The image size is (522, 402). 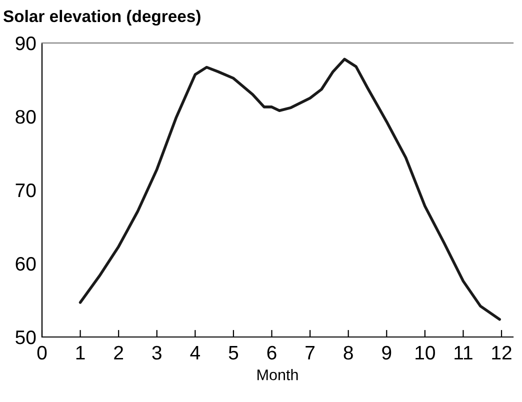 What do you see at coordinates (101, 18) in the screenshot?
I see `chart-title: Solar elevation (degrees)` at bounding box center [101, 18].